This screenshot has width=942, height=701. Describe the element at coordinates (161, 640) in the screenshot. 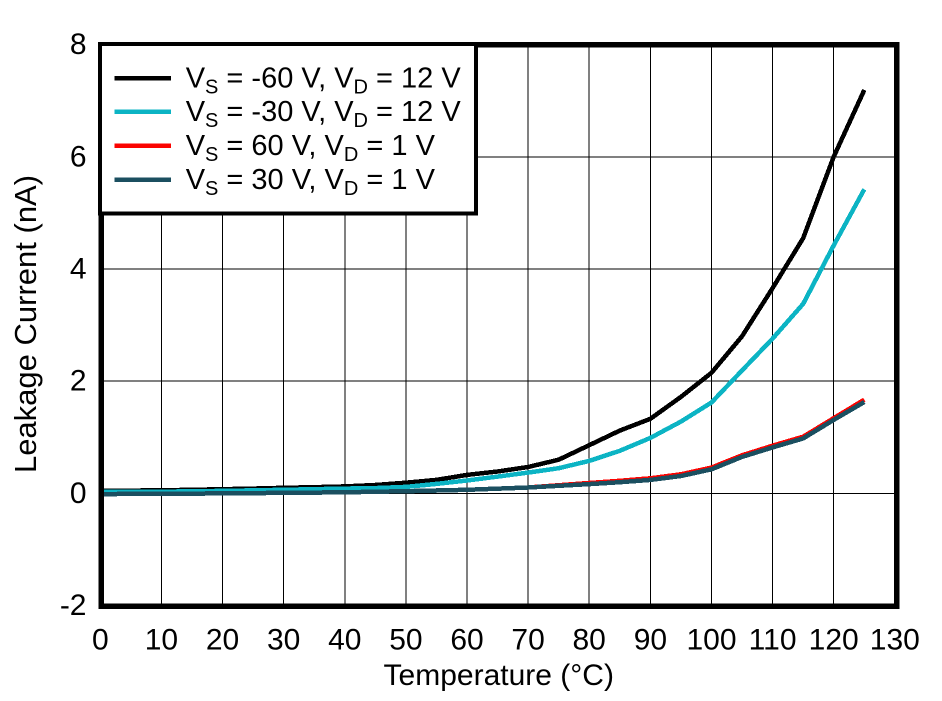

I see `svg-text: 10` at that location.